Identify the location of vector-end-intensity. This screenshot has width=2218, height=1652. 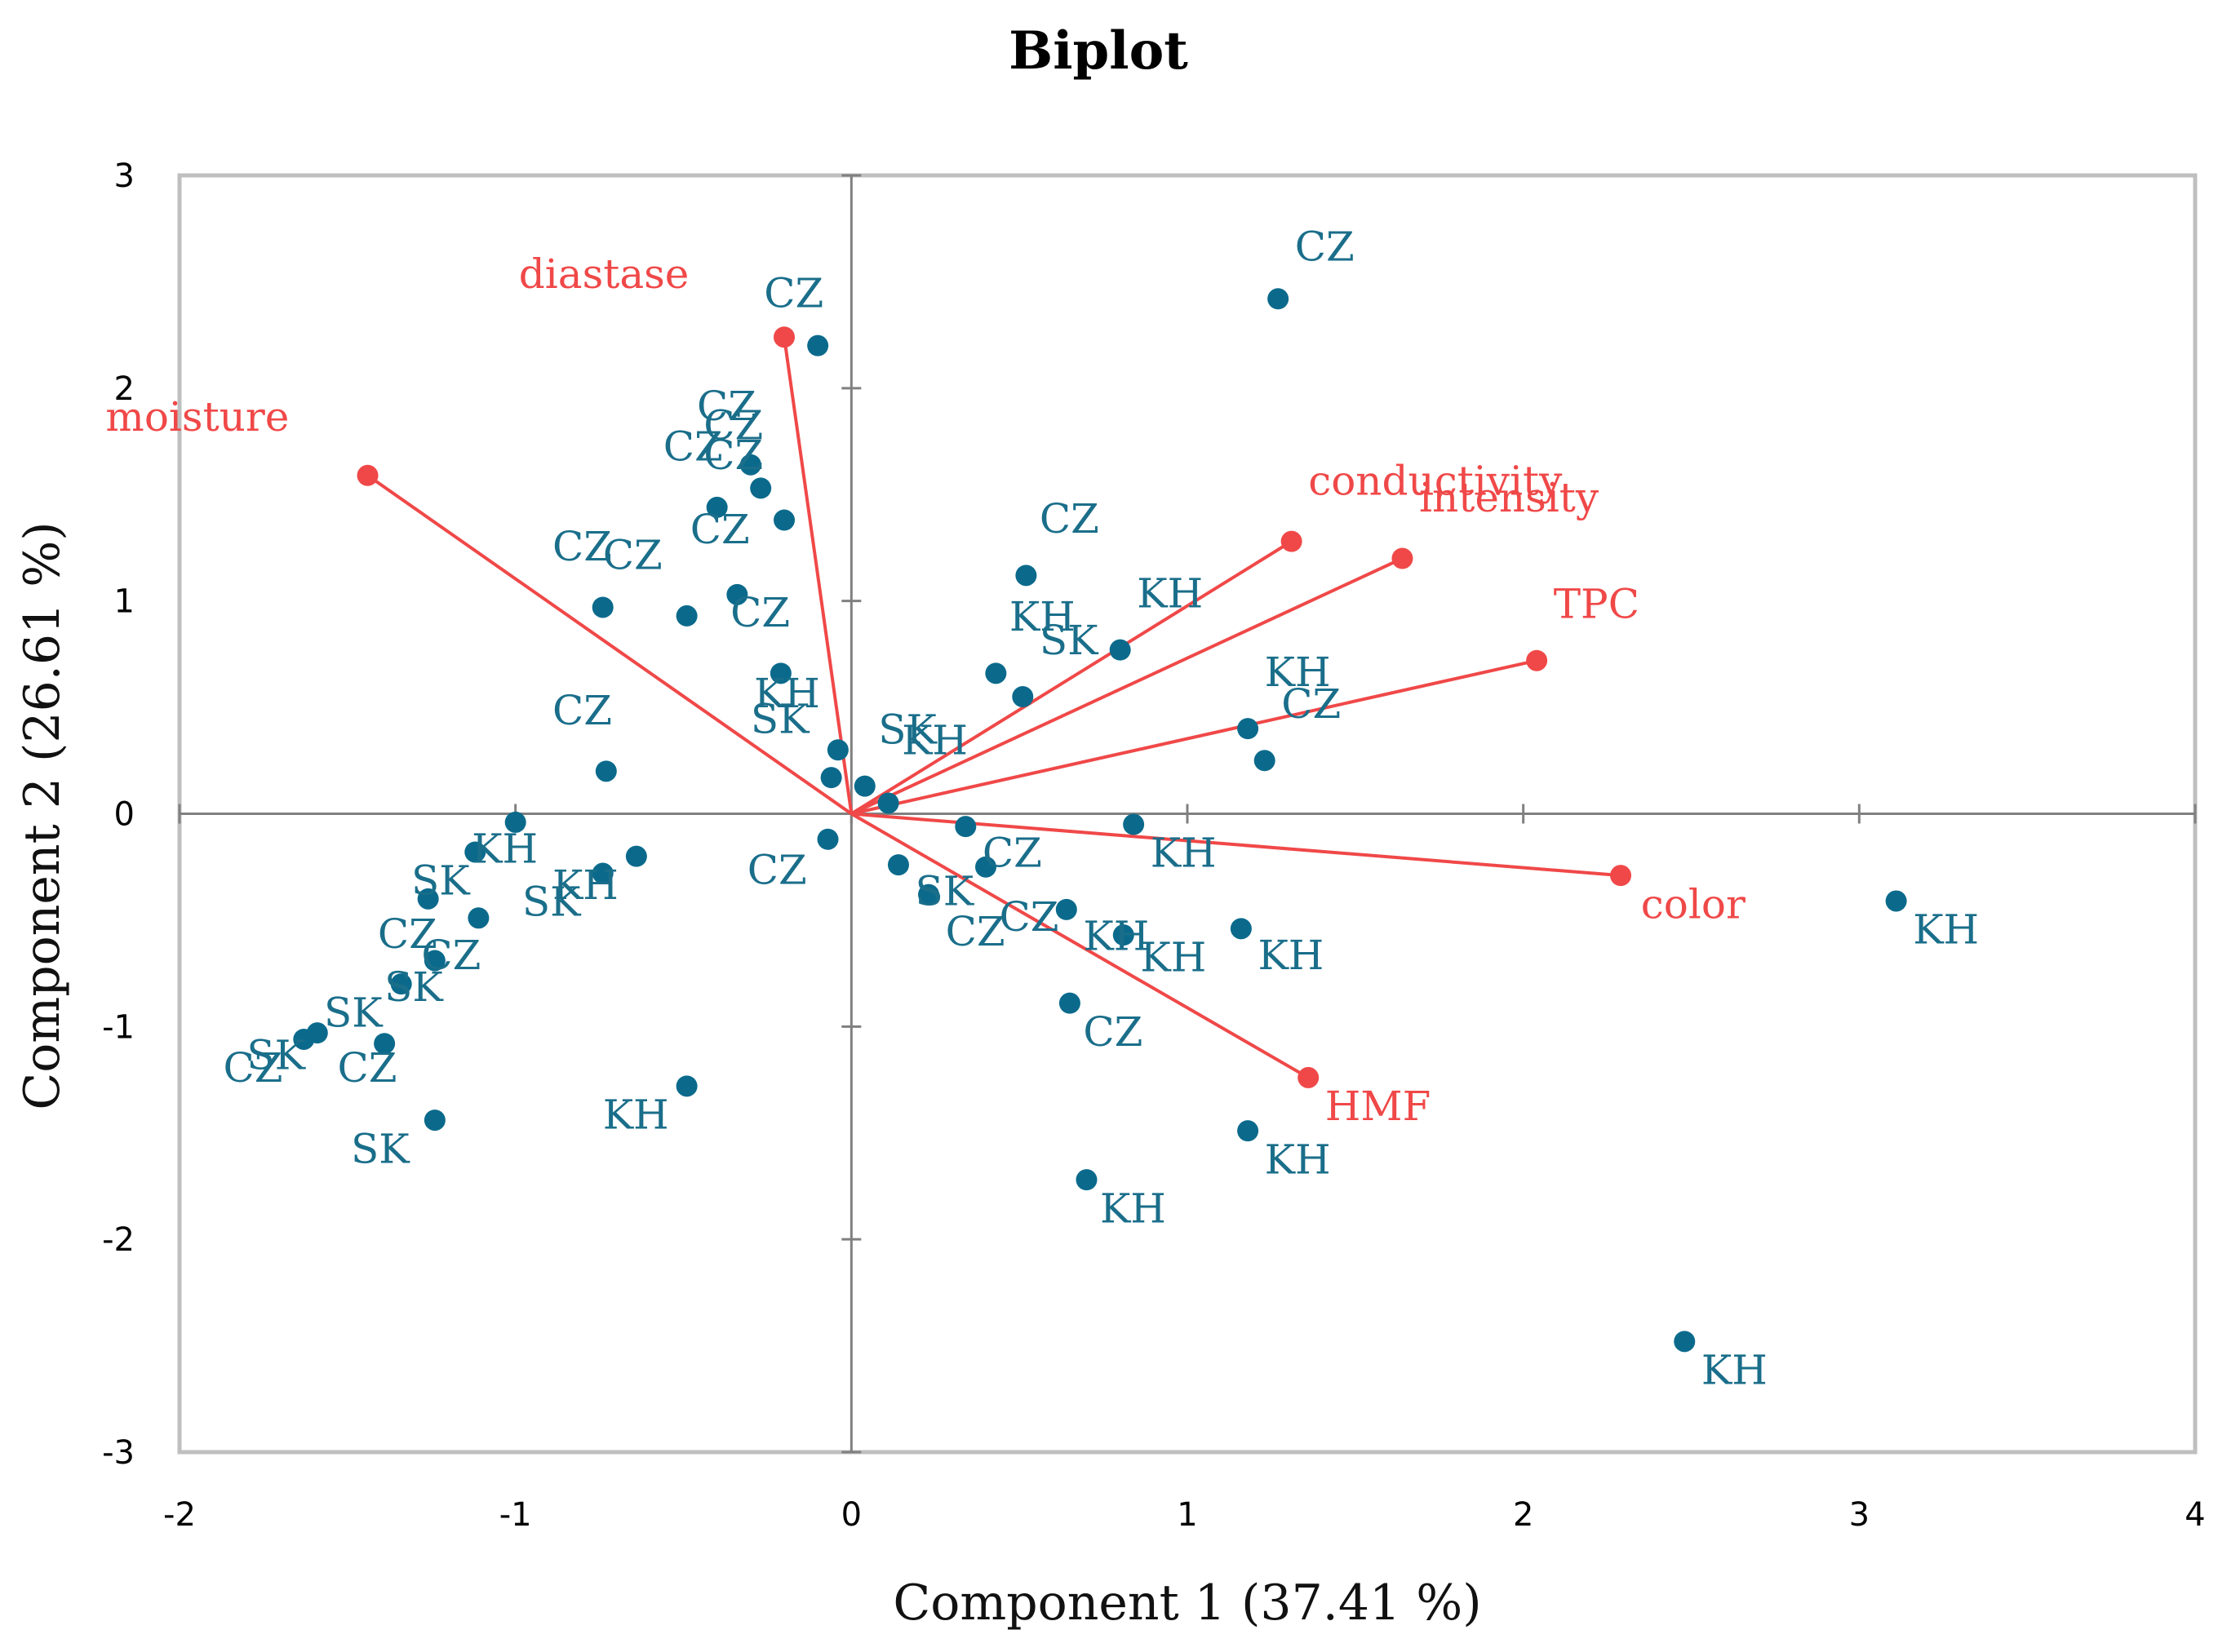
(1402, 558).